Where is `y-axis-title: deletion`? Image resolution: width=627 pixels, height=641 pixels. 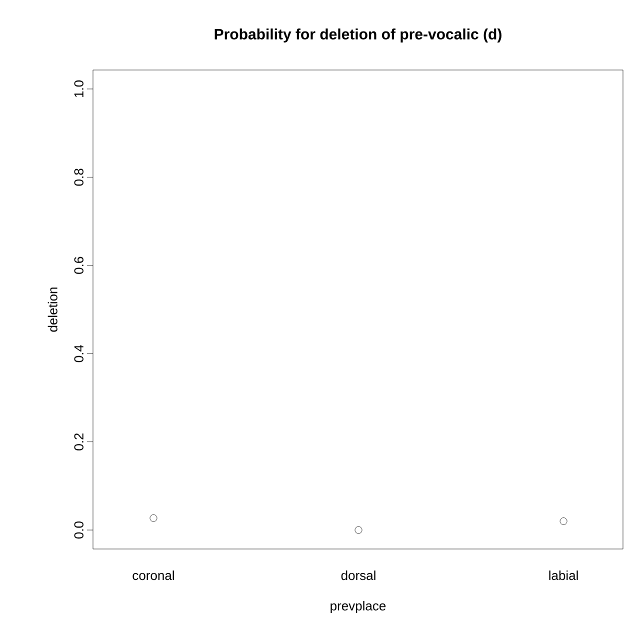
y-axis-title: deletion is located at coordinates (53, 310).